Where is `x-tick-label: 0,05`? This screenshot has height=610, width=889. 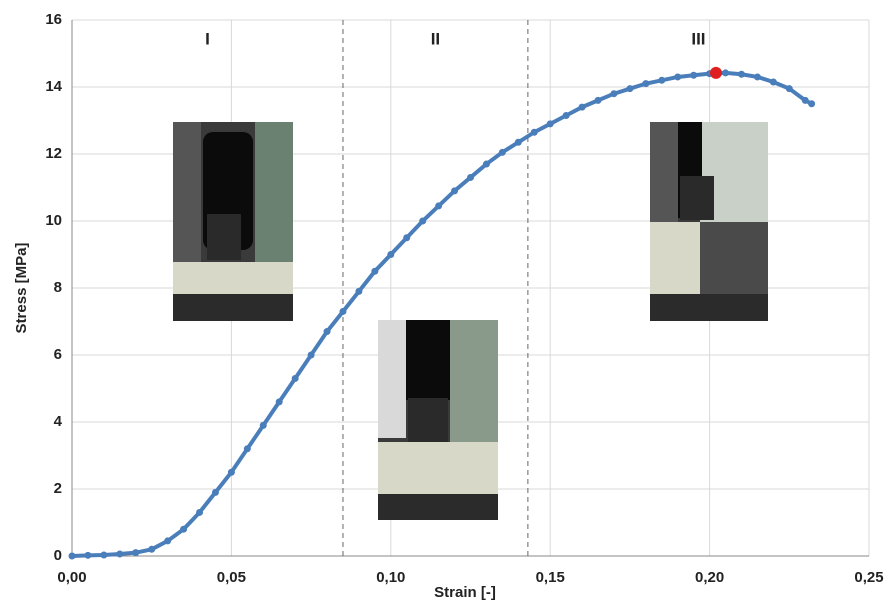 x-tick-label: 0,05 is located at coordinates (231, 577).